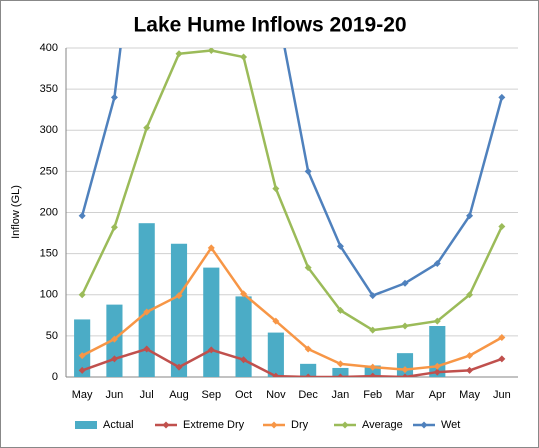 The width and height of the screenshot is (539, 448). What do you see at coordinates (16, 212) in the screenshot?
I see `y-axis-label: Inflow (GL)` at bounding box center [16, 212].